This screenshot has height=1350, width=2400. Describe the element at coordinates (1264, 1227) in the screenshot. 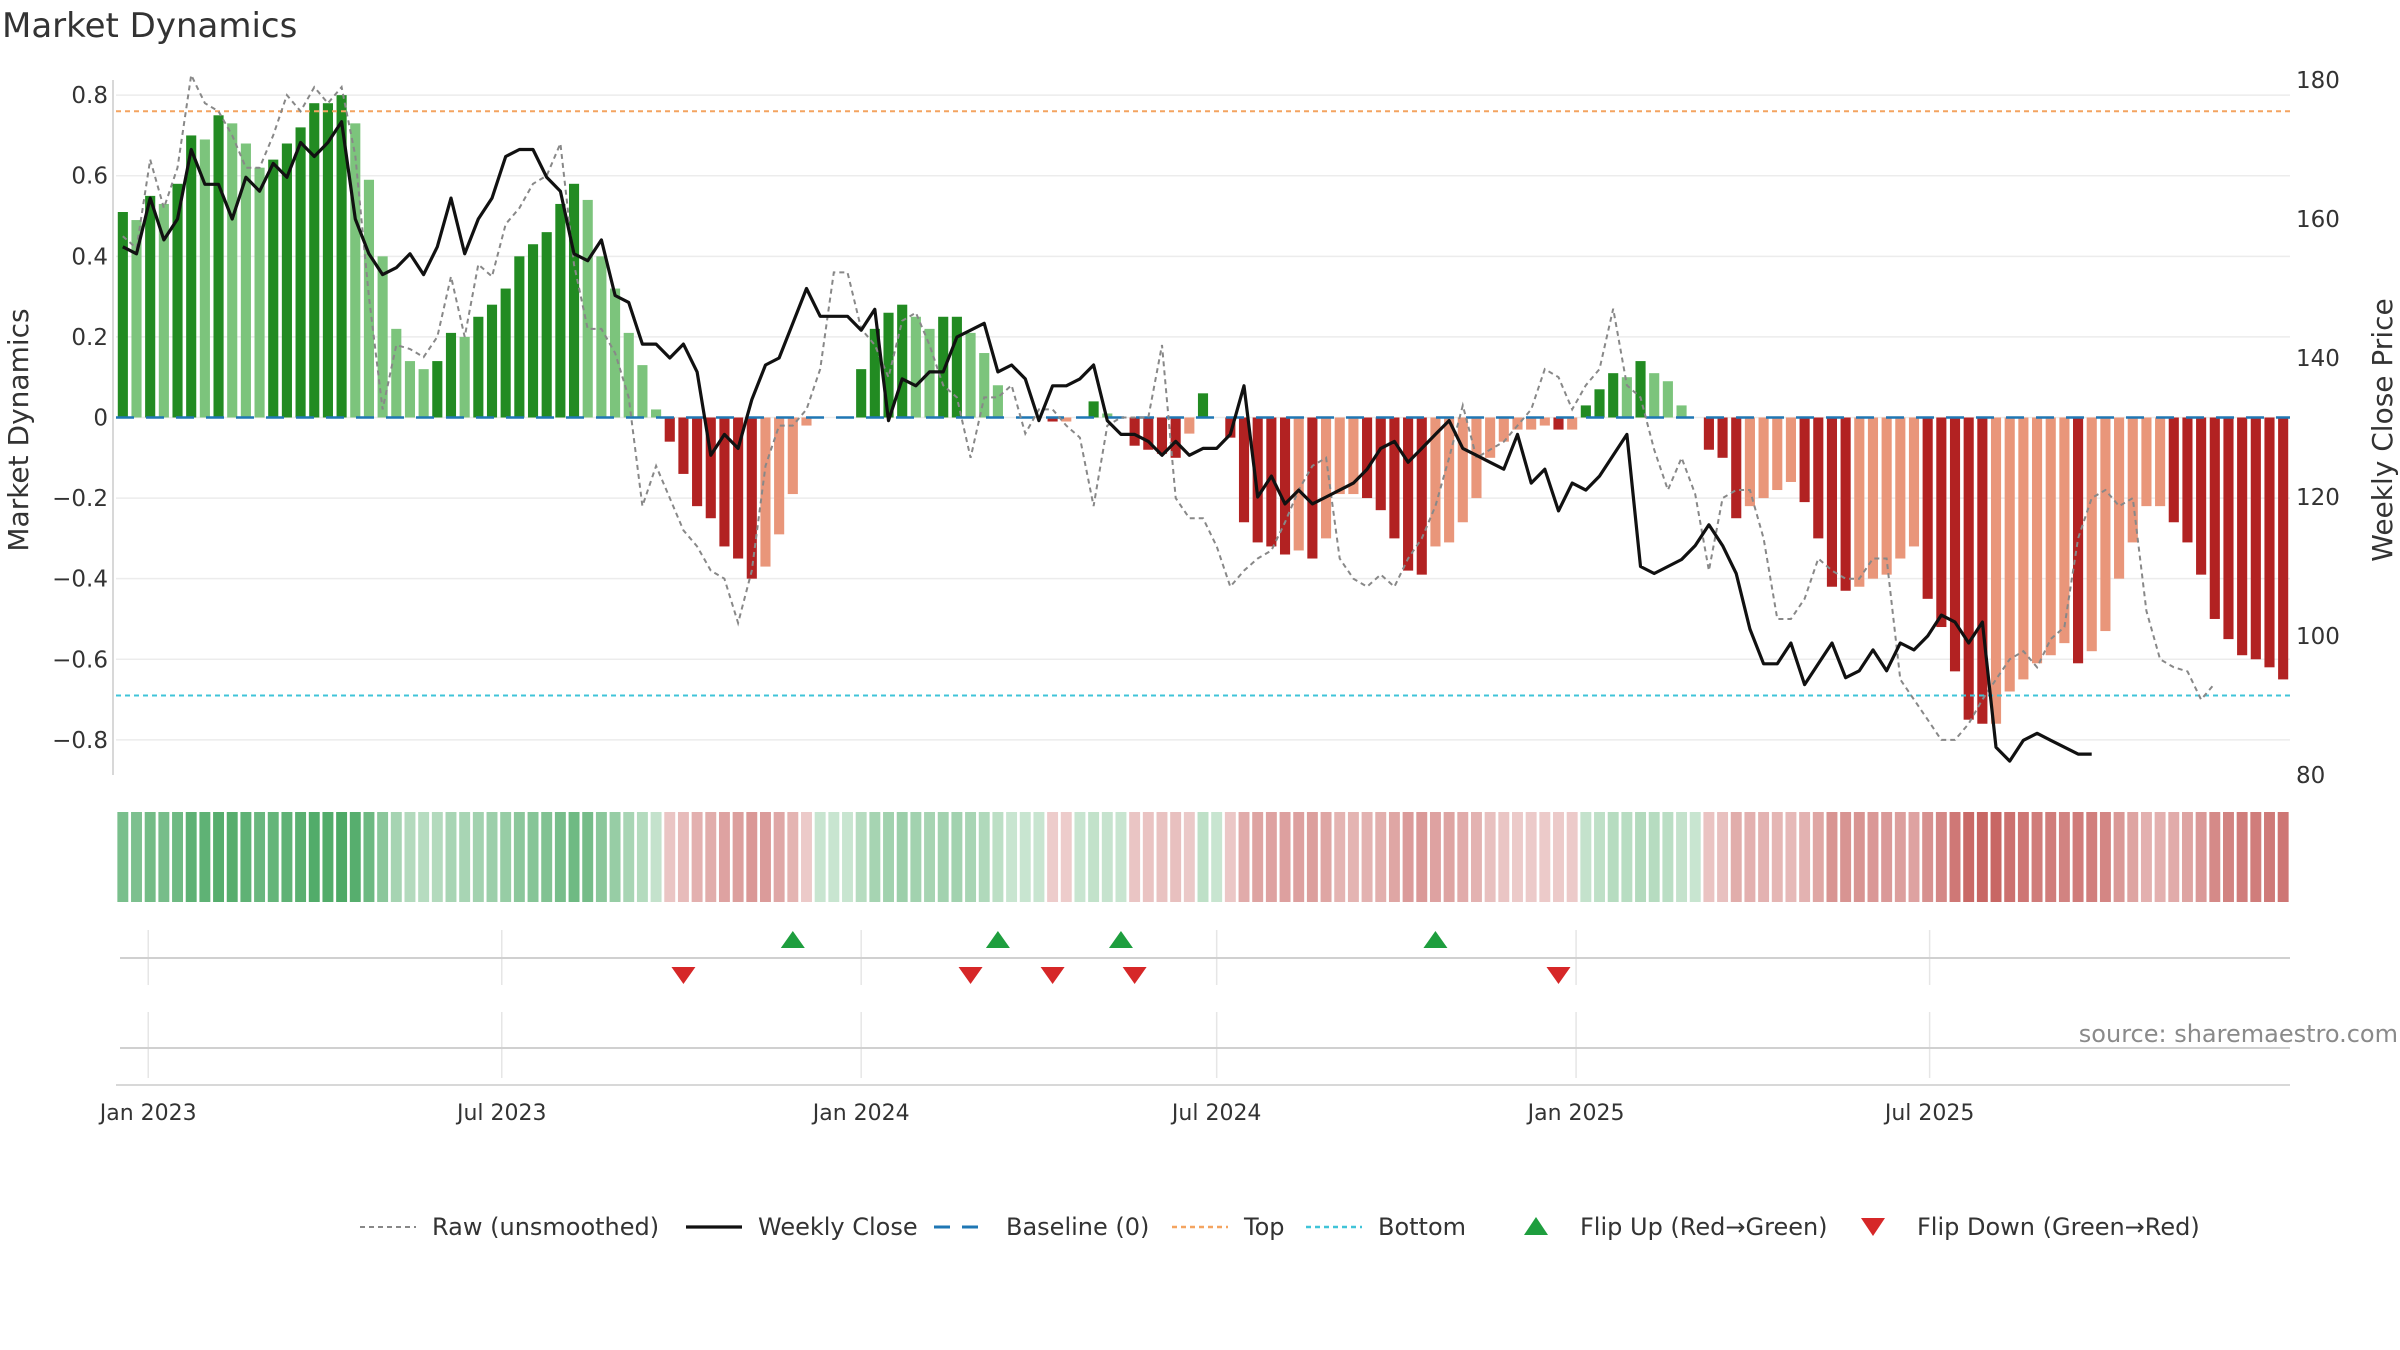

I see `legend-label: Top` at that location.